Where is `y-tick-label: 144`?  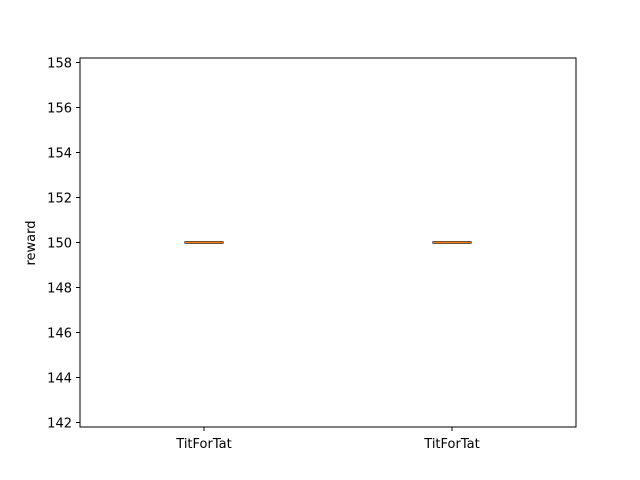
y-tick-label: 144 is located at coordinates (59, 379).